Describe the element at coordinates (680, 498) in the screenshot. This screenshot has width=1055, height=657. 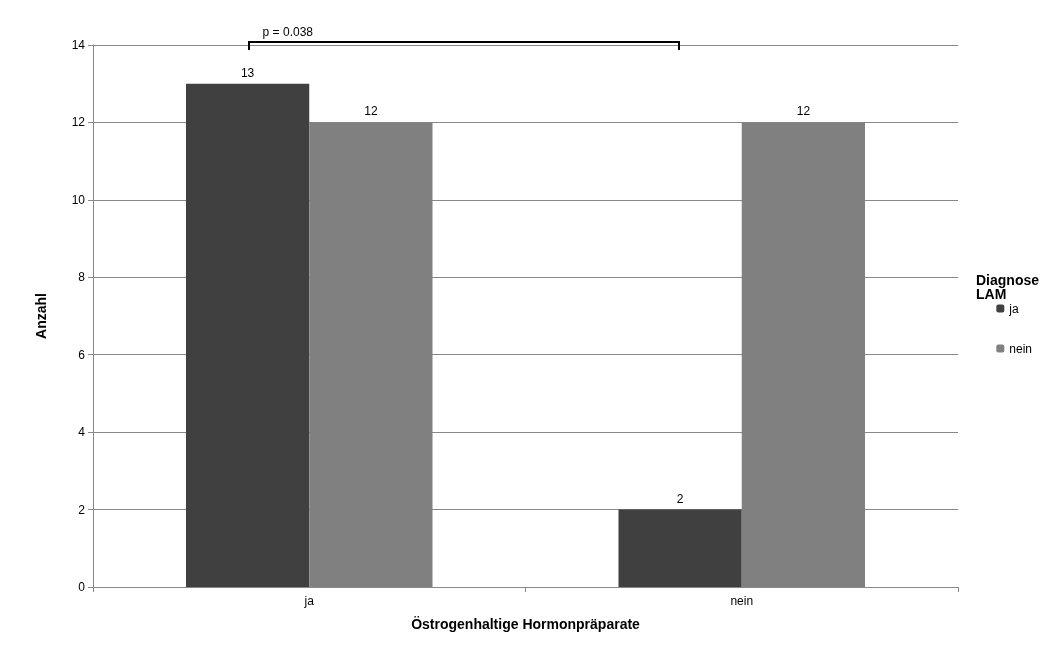
I see `data-label: 2` at that location.